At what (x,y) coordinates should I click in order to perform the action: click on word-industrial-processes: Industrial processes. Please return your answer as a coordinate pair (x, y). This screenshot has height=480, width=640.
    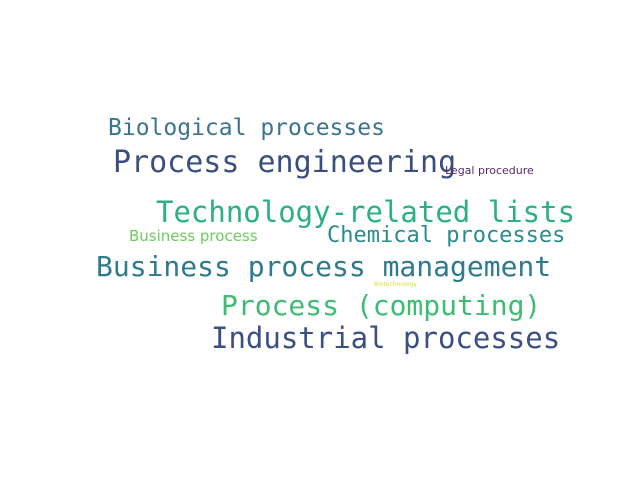
    Looking at the image, I should click on (386, 338).